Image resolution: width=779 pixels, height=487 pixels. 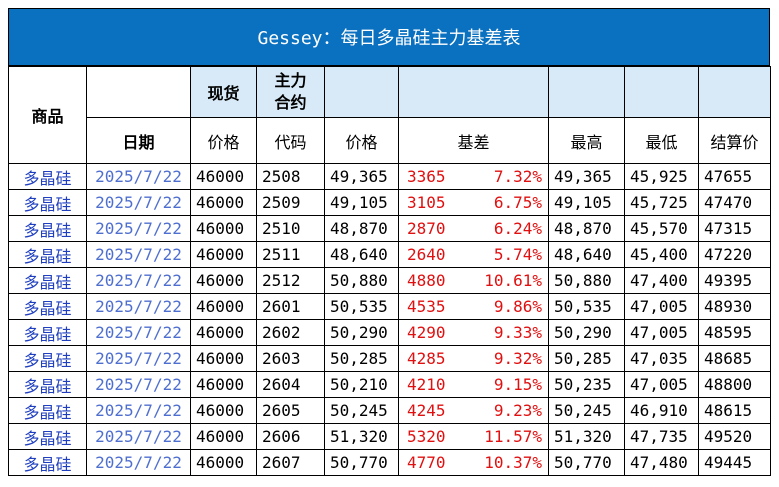 What do you see at coordinates (473, 140) in the screenshot?
I see `header-basis: 基差` at bounding box center [473, 140].